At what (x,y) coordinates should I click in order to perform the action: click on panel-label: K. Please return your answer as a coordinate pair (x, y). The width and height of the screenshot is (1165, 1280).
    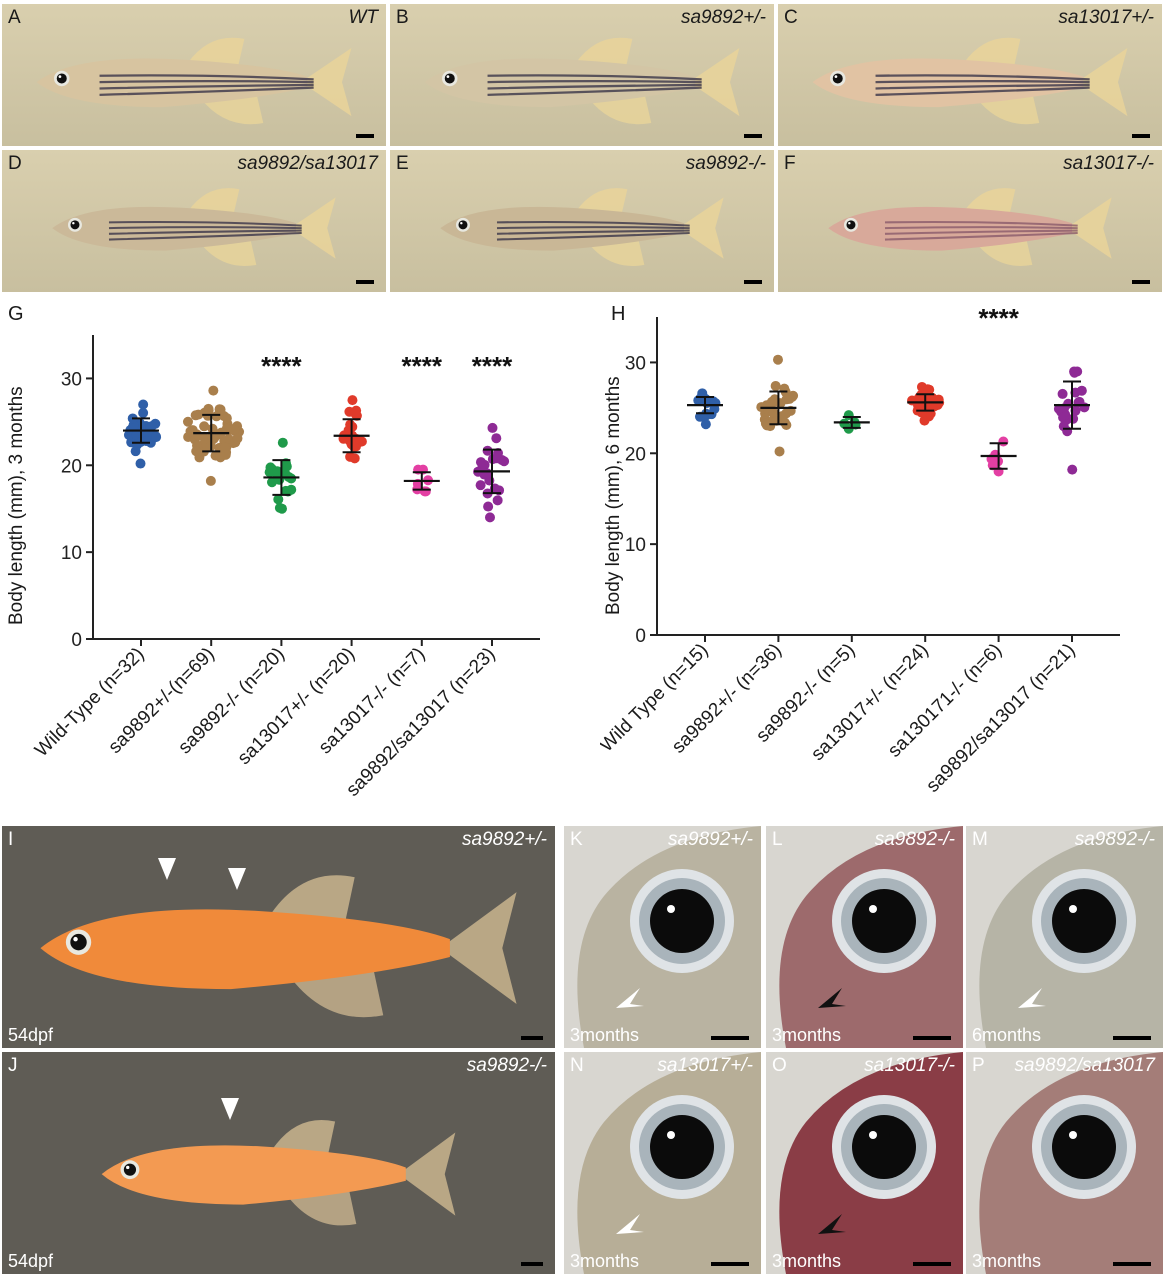
    Looking at the image, I should click on (576, 839).